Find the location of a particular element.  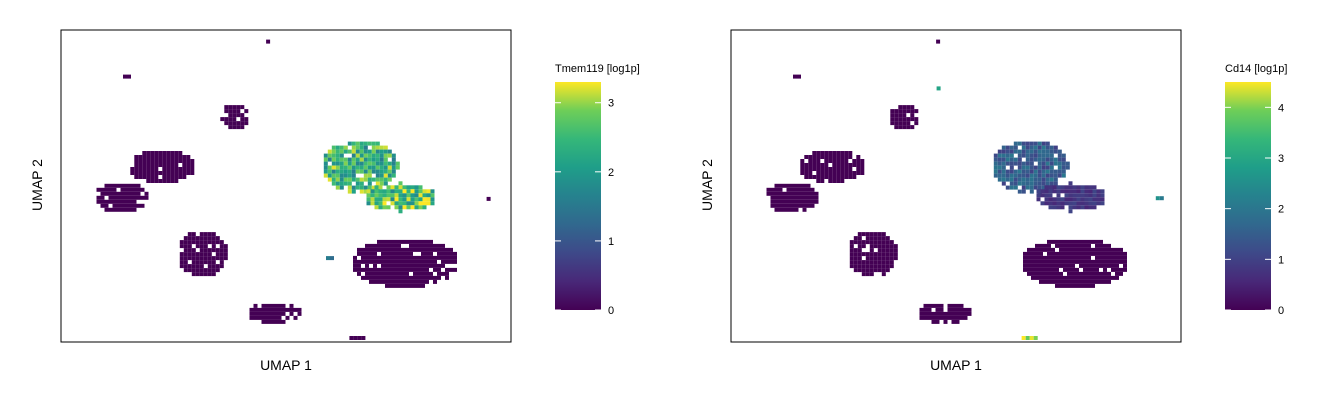

colorbar-tick-label: 0 is located at coordinates (611, 311).